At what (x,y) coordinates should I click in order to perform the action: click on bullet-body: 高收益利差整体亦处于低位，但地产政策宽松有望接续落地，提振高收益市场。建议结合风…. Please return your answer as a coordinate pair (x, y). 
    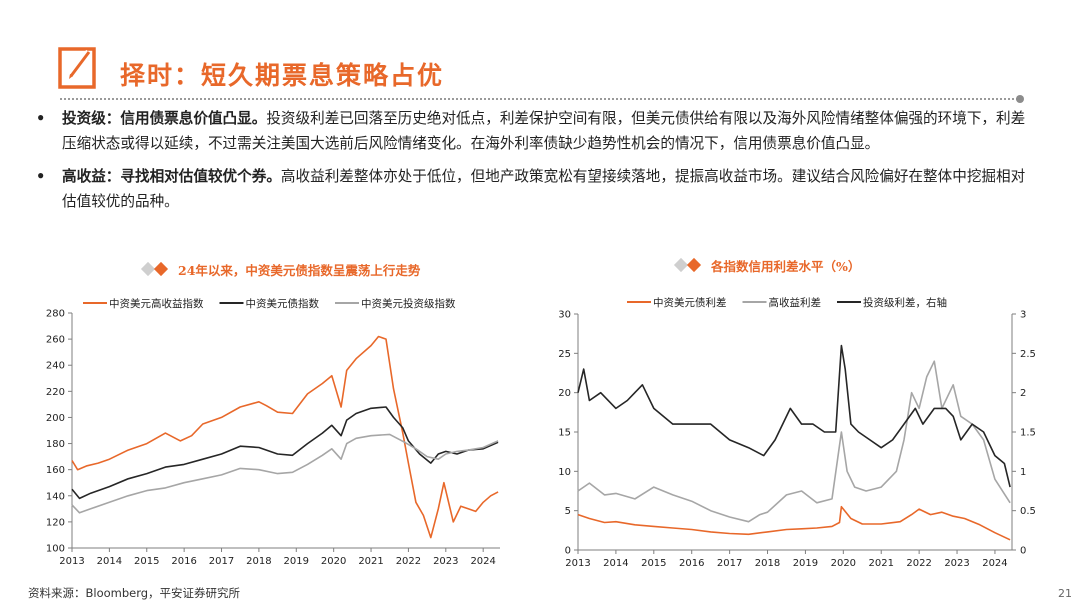
    Looking at the image, I should click on (544, 189).